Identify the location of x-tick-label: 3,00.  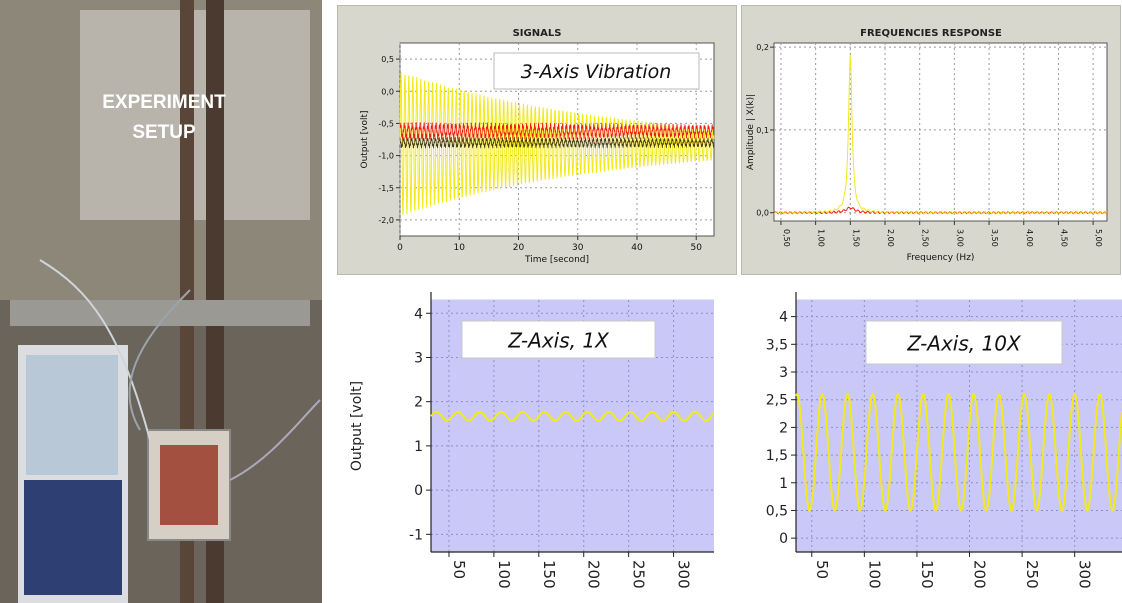
(959, 238).